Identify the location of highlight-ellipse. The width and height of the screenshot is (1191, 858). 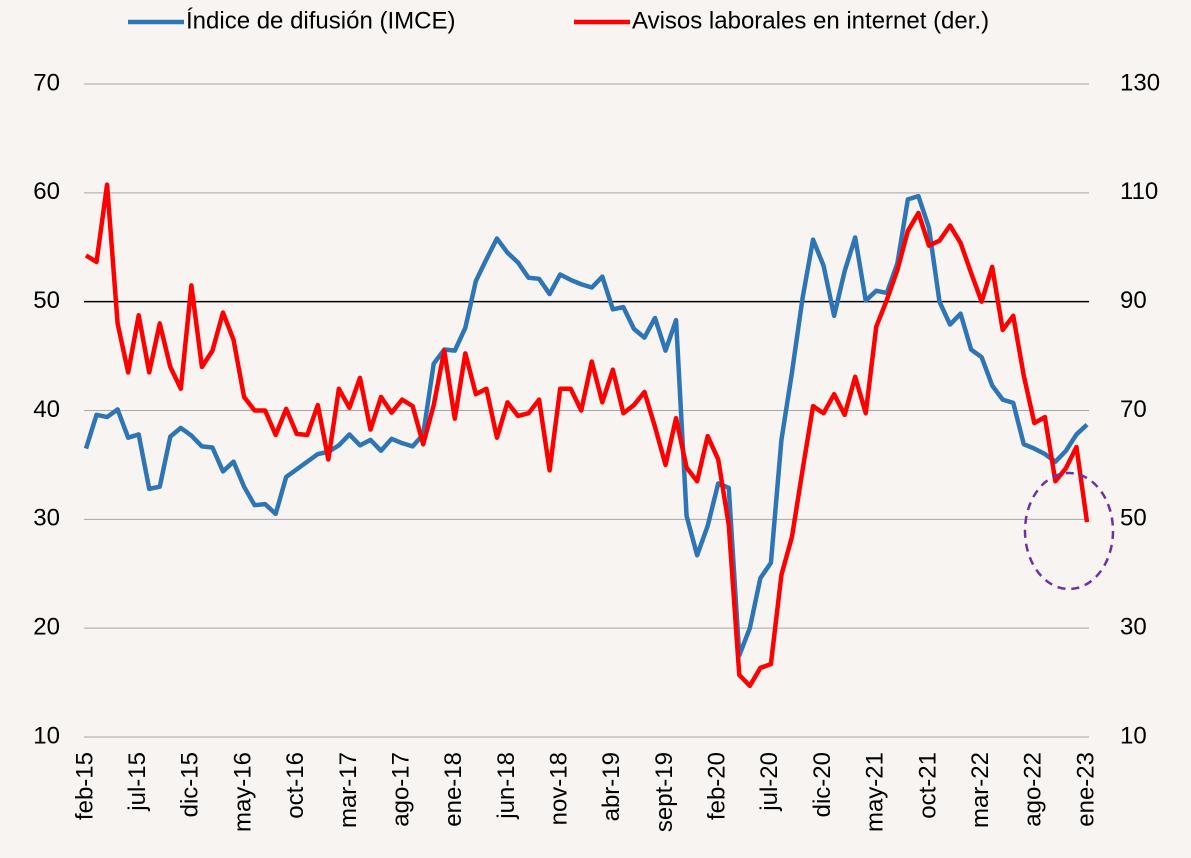
(1069, 531).